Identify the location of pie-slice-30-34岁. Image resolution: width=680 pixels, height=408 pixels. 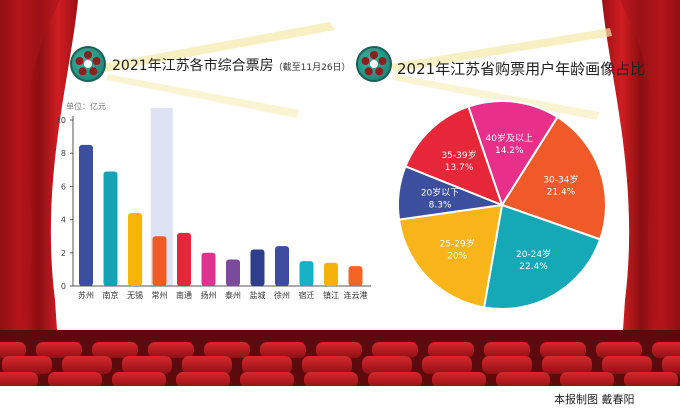
(553, 178).